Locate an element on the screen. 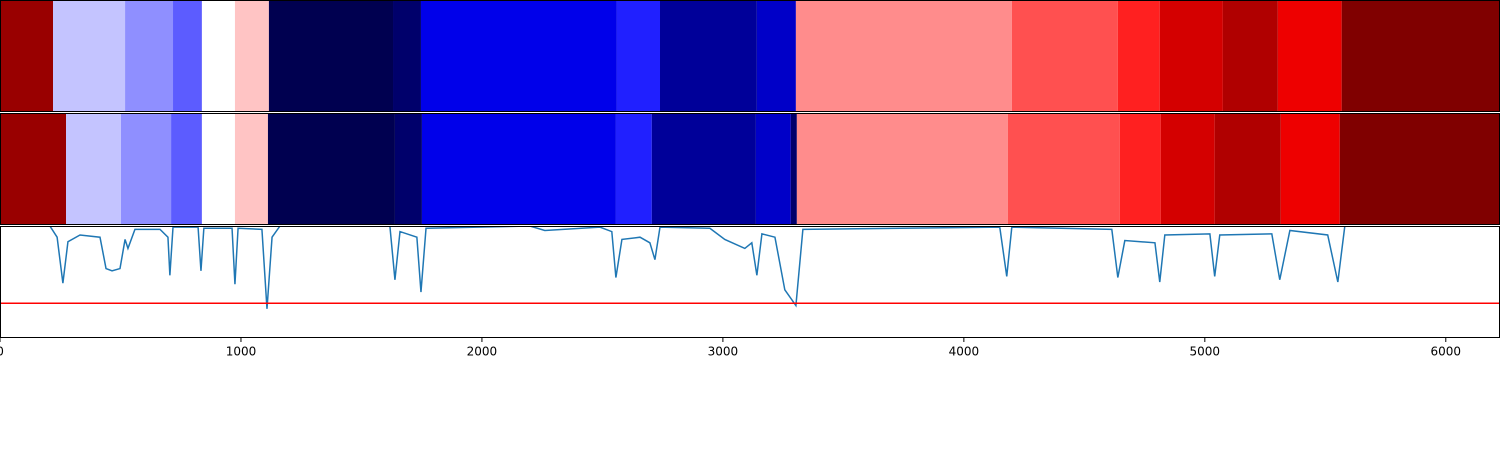 The image size is (1500, 450). x-tick-label: 5000 is located at coordinates (1205, 352).